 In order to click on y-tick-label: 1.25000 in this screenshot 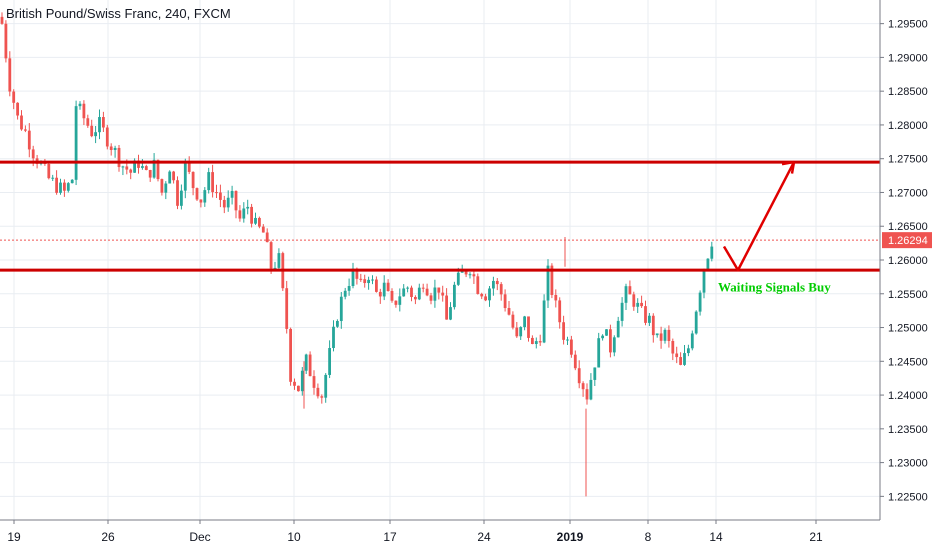, I will do `click(908, 329)`.